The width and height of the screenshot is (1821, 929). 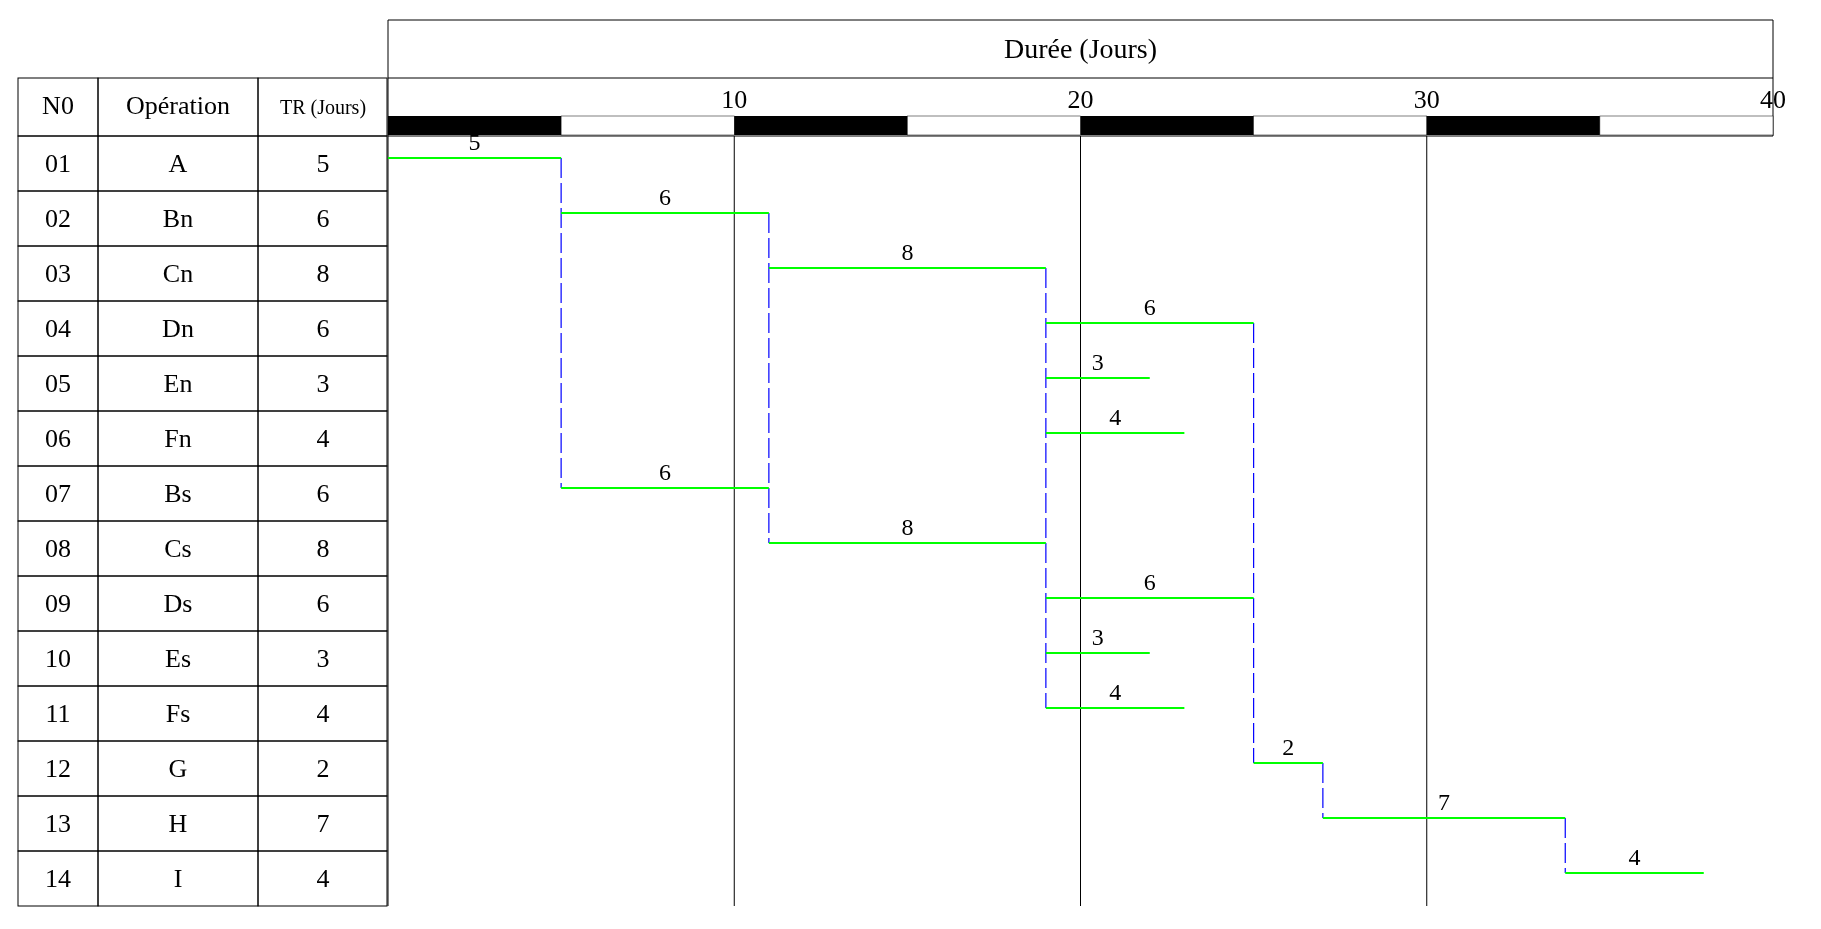 I want to click on y-tick-label: Dn, so click(x=178, y=328).